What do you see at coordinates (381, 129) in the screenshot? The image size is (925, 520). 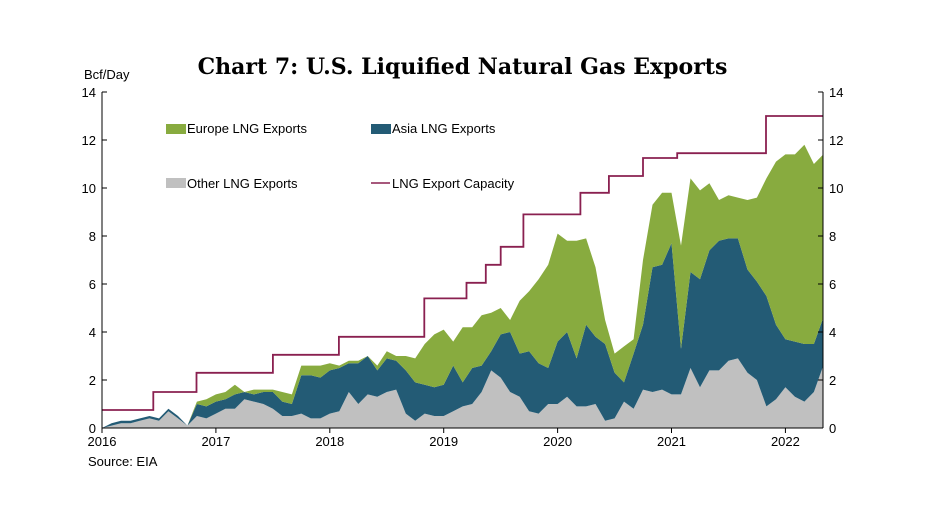 I see `legend-swatch-asia` at bounding box center [381, 129].